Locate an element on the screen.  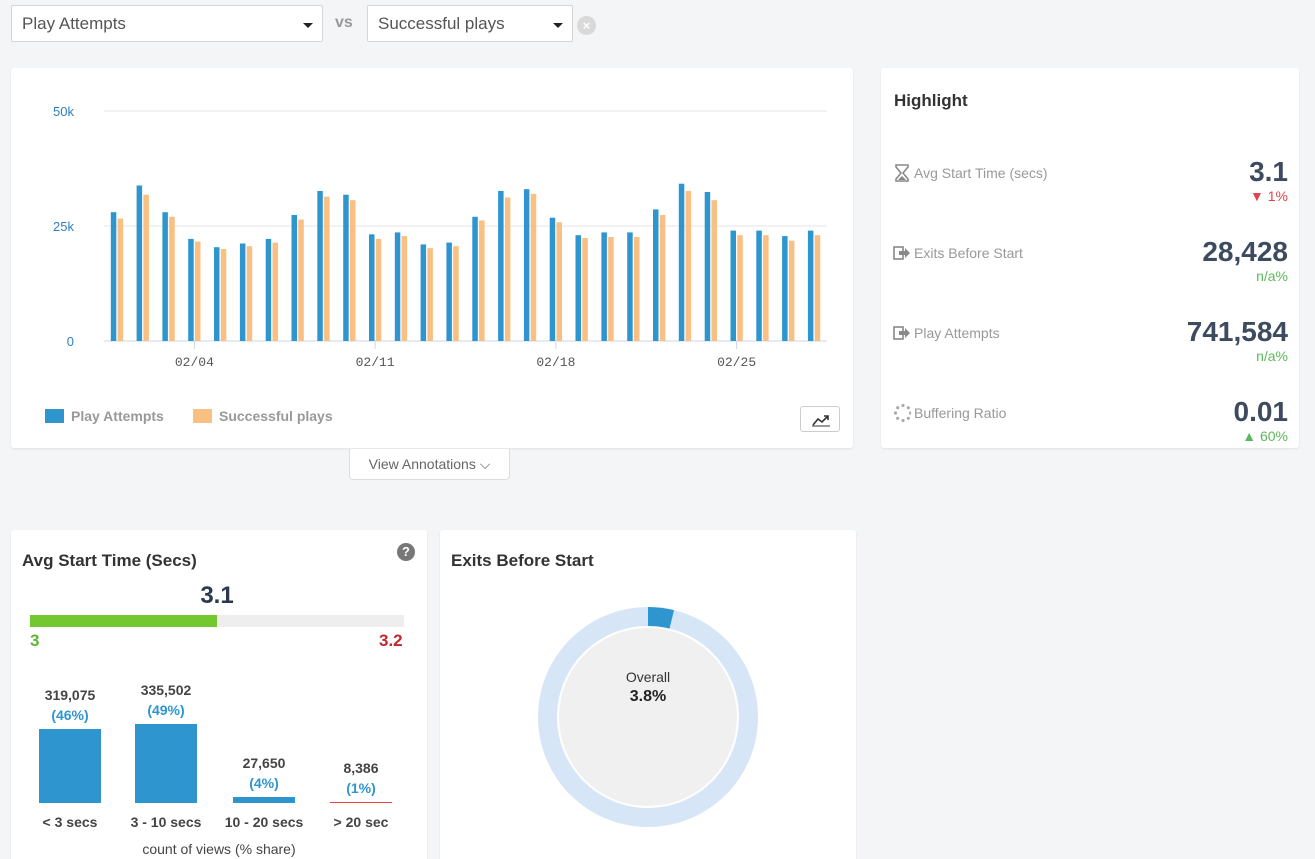
metric-label: Exits Before Start is located at coordinates (968, 253).